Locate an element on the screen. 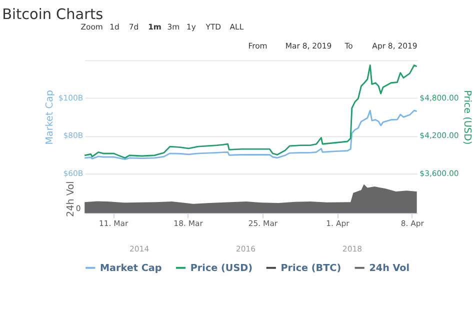 The image size is (474, 325). text: Mar 8, 2019 is located at coordinates (308, 46).